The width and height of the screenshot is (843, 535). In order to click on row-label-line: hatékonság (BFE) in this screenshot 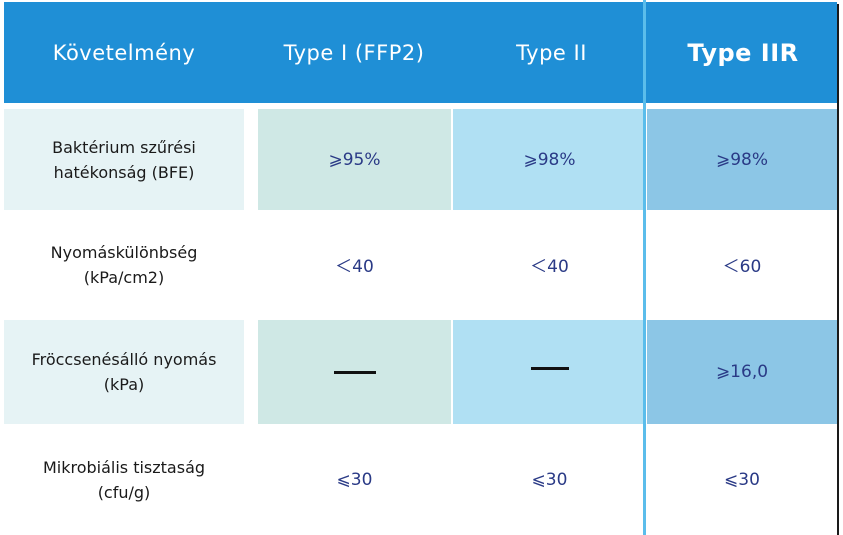, I will do `click(124, 172)`.